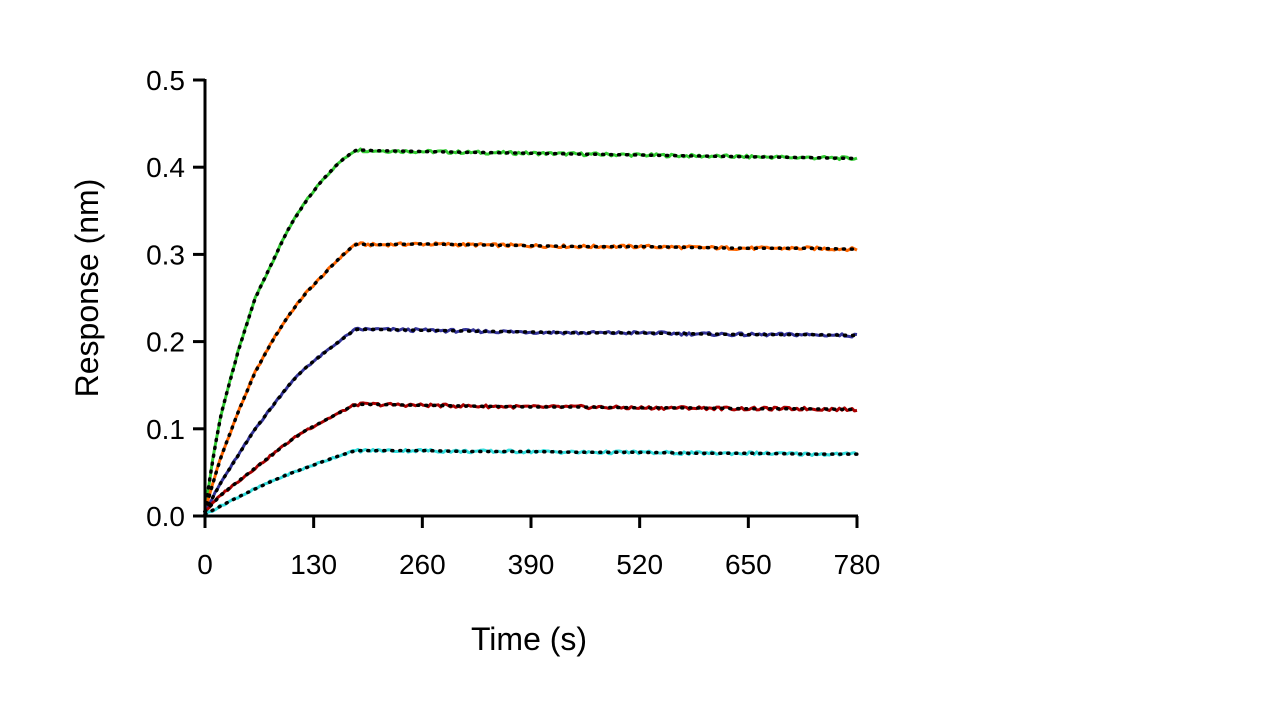  I want to click on x-tick-label: 780, so click(857, 564).